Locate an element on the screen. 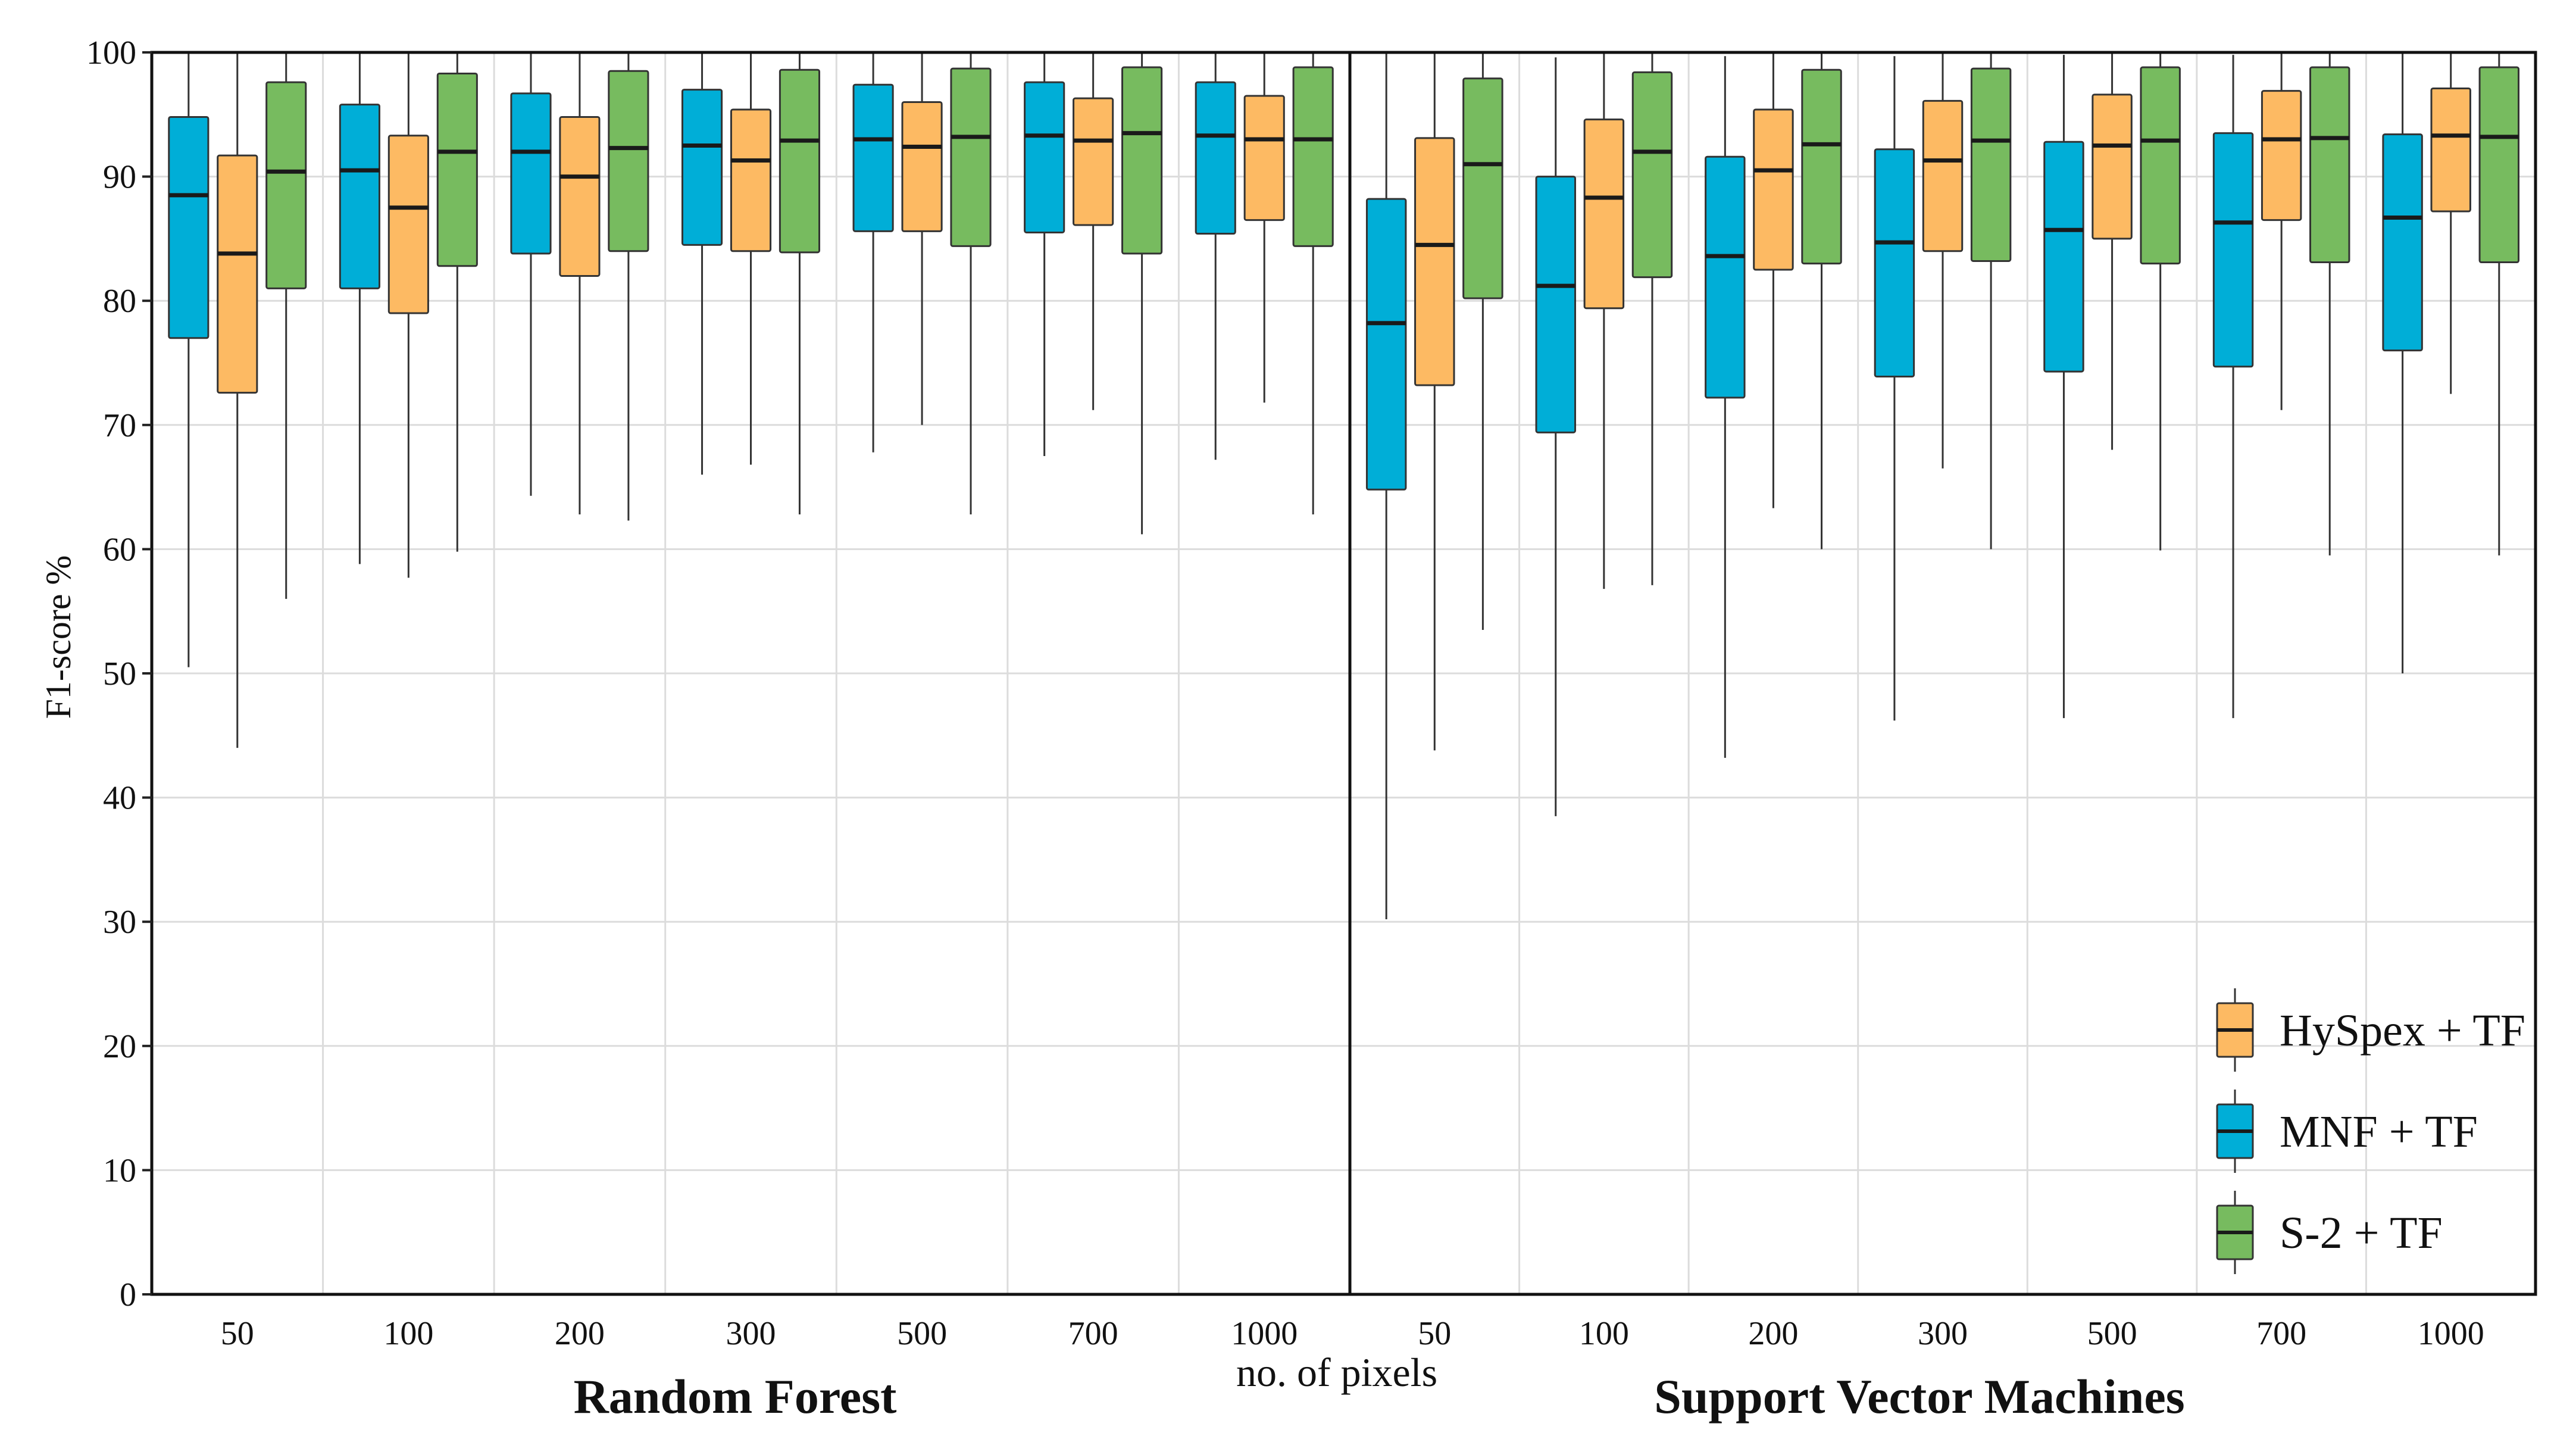  y-tick-label: 100 is located at coordinates (111, 53).